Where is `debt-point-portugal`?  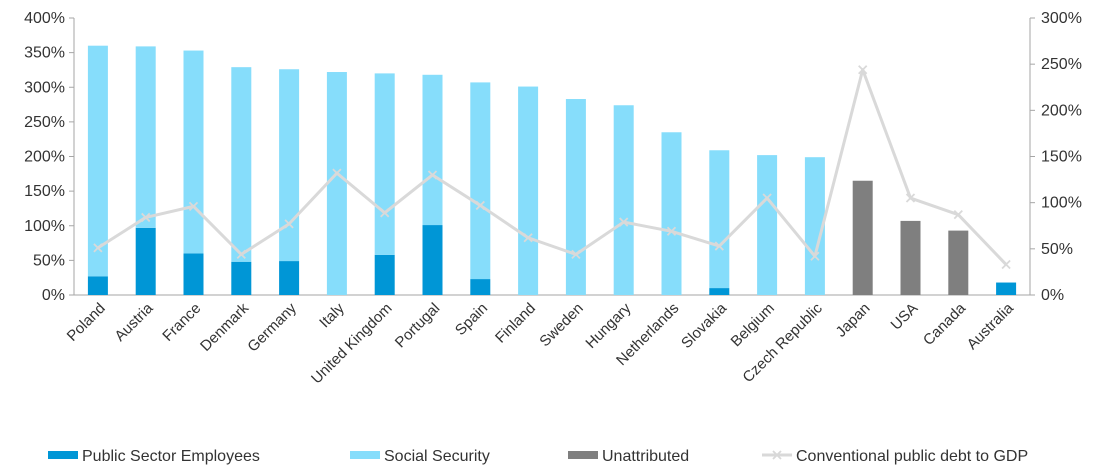 debt-point-portugal is located at coordinates (432, 175).